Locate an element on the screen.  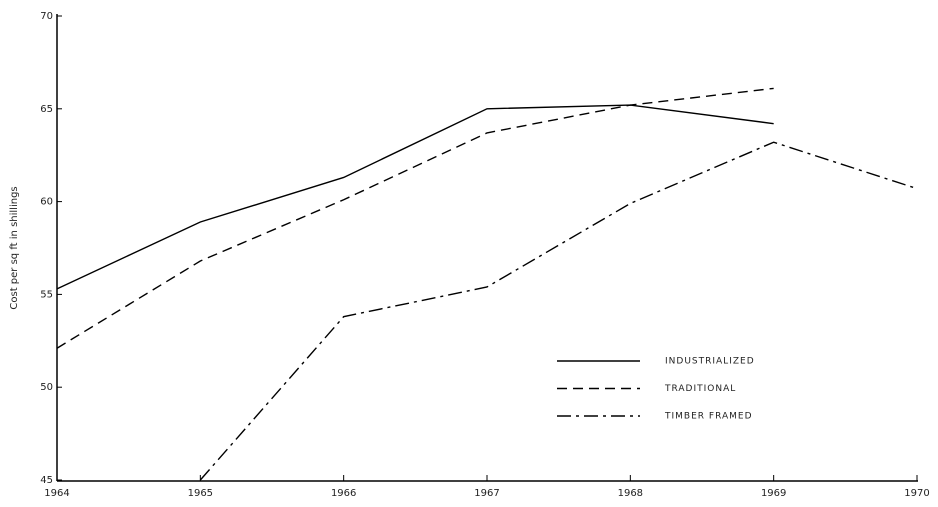
x-tick-label: 1964 is located at coordinates (56, 493).